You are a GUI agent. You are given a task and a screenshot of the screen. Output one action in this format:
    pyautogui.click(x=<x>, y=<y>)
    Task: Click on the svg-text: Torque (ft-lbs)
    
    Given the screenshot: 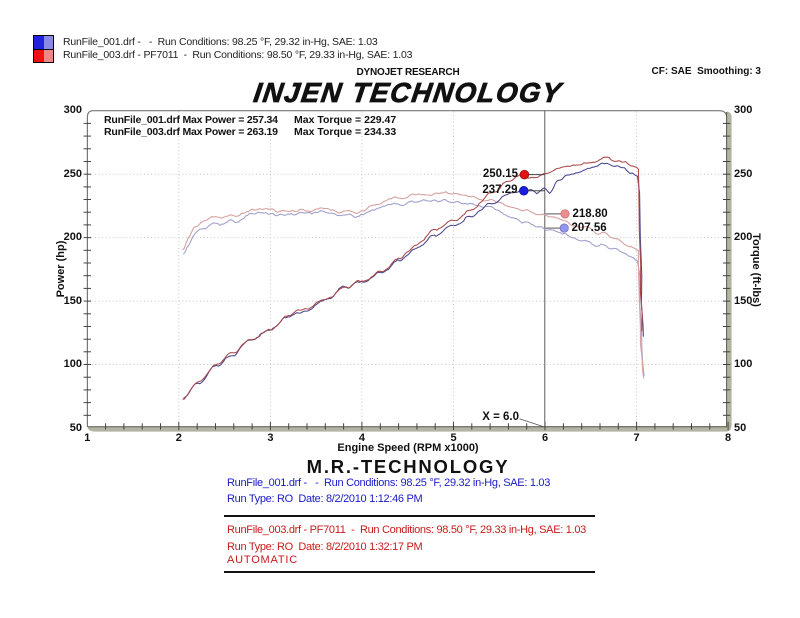 What is the action you would take?
    pyautogui.click(x=756, y=270)
    